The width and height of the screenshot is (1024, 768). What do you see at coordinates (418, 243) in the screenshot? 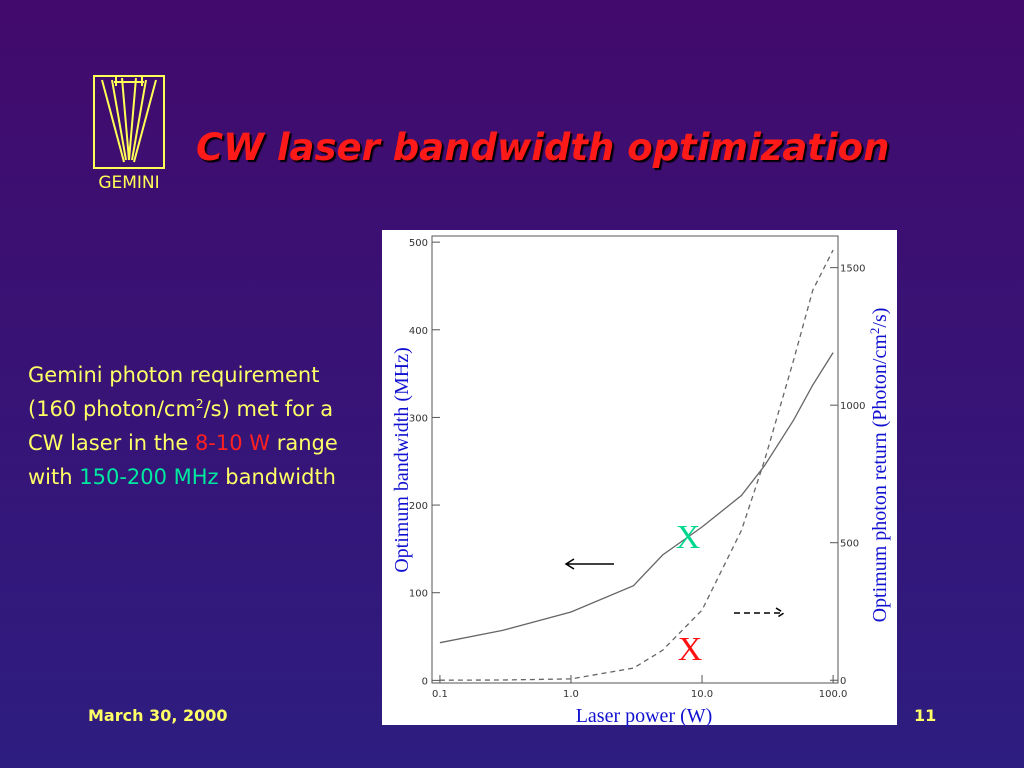
I see `y-tick-label: 500` at bounding box center [418, 243].